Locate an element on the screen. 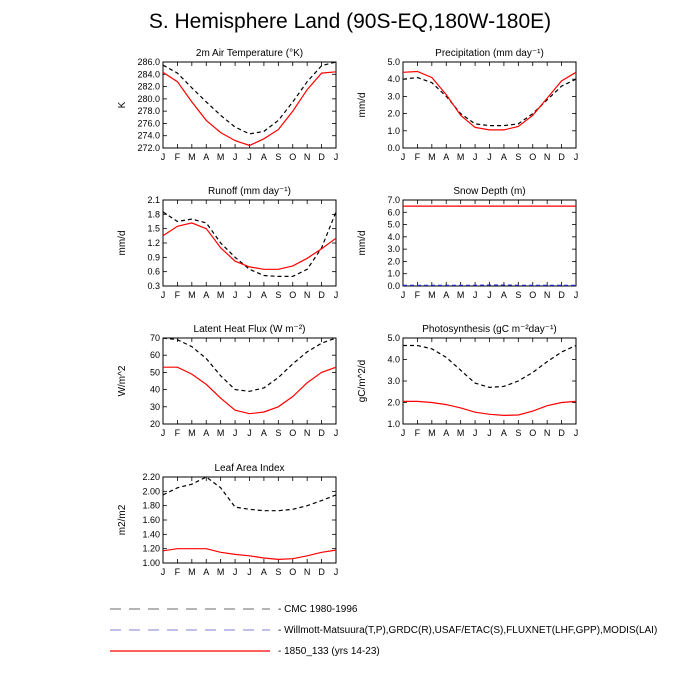 This screenshot has width=700, height=700. panel-title: Runoff (mm day⁻¹) is located at coordinates (249, 191).